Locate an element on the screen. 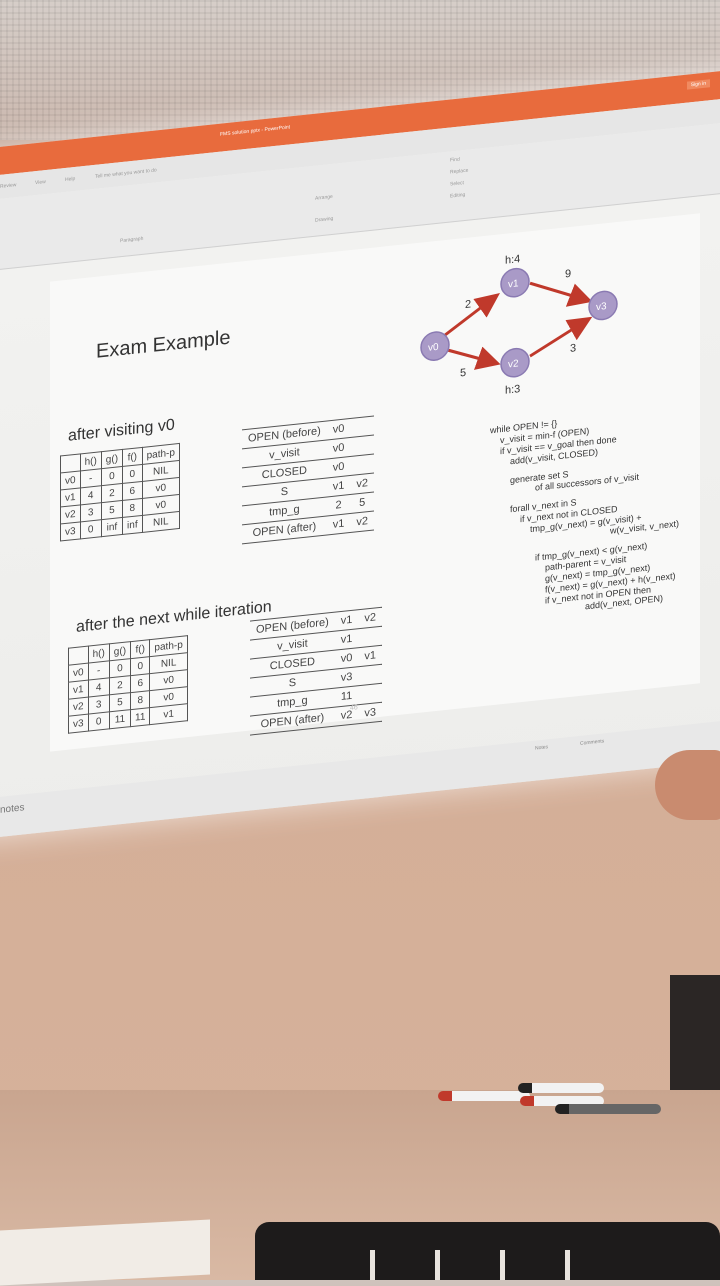 This screenshot has width=720, height=1286. ribbon-arrange: Arrange is located at coordinates (324, 197).